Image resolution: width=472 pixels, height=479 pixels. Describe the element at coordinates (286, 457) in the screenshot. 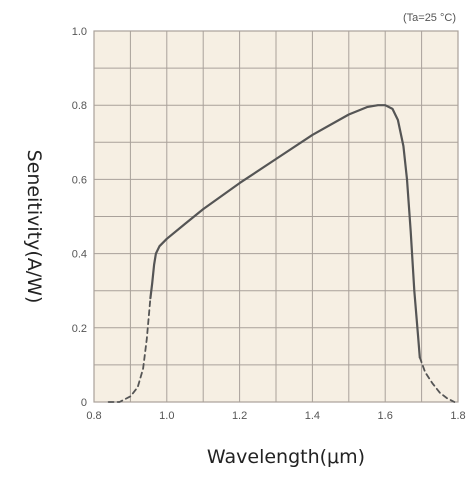

I see `x-axis-label: Wavelength(μm)` at that location.